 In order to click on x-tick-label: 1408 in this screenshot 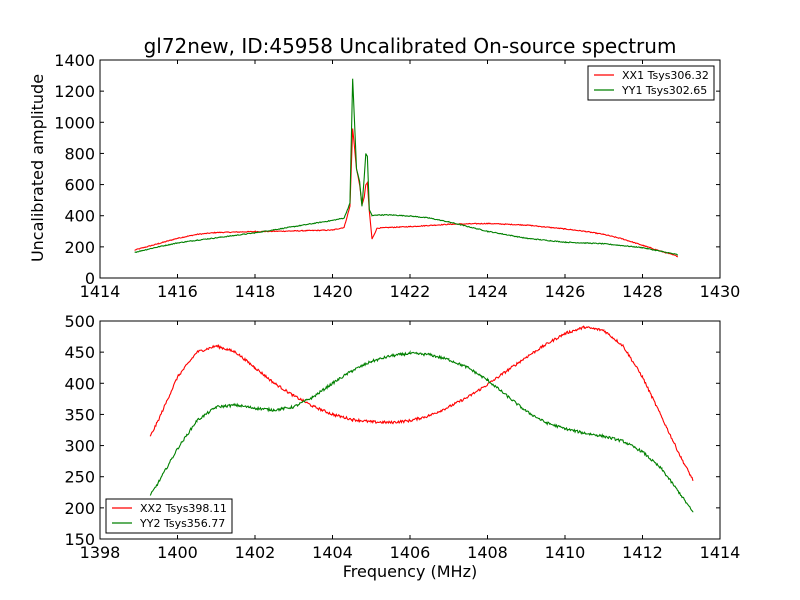, I will do `click(487, 552)`.